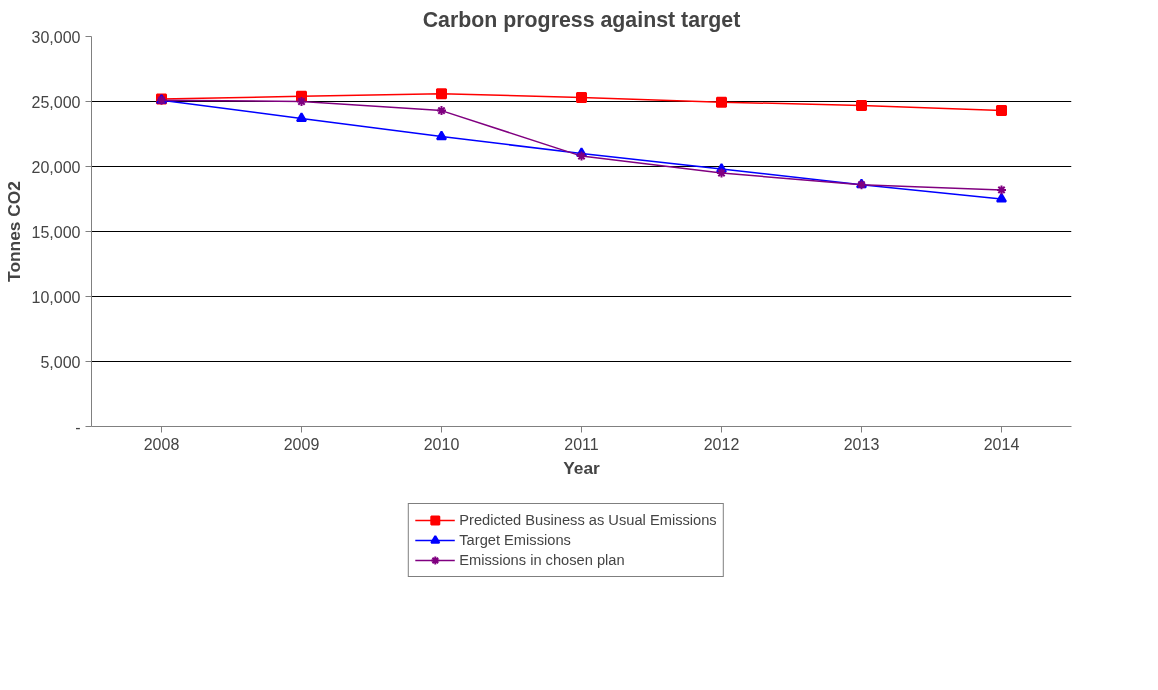  I want to click on y-tick-label: 10,000, so click(56, 297).